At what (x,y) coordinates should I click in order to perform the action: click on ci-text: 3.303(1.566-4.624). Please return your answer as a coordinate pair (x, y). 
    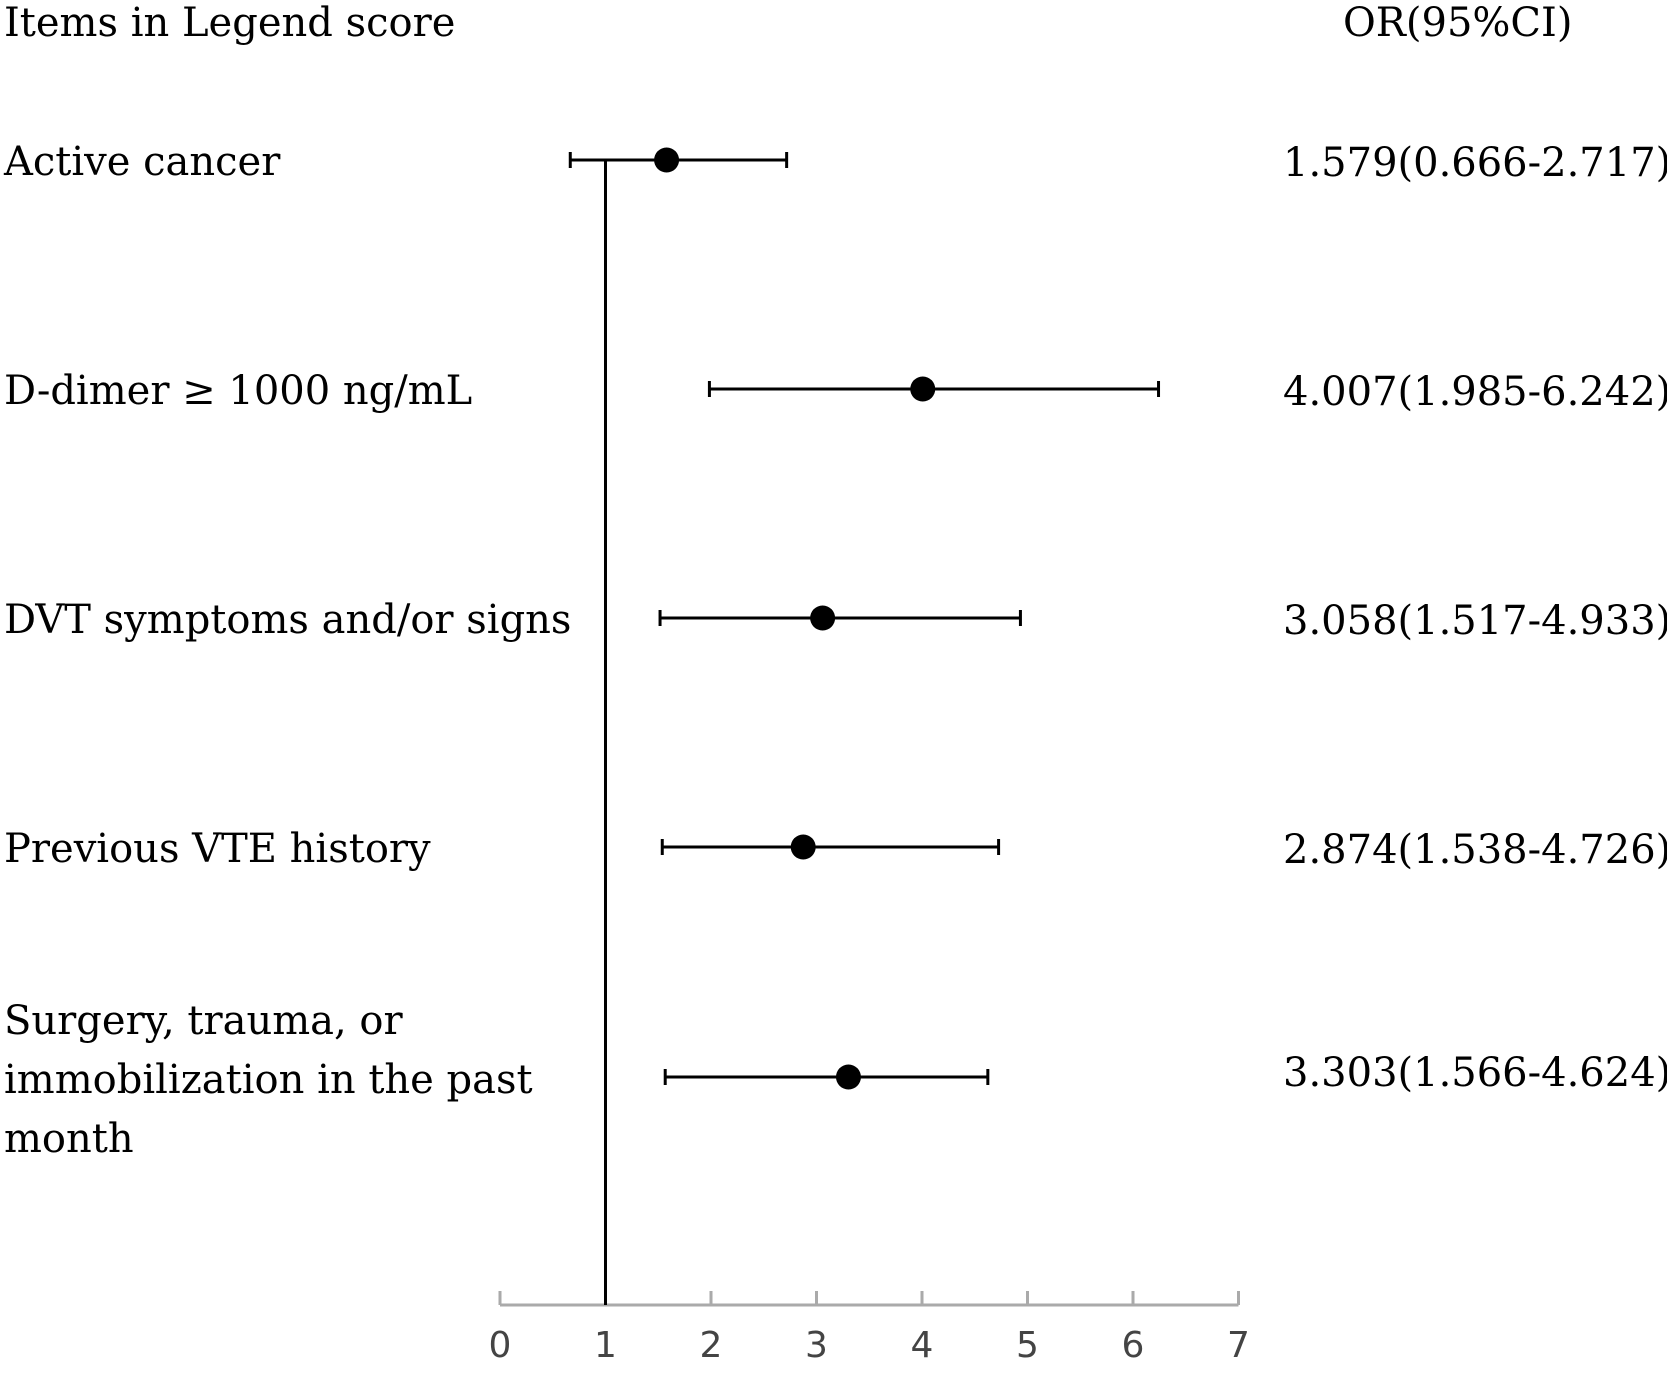
    Looking at the image, I should click on (1475, 1073).